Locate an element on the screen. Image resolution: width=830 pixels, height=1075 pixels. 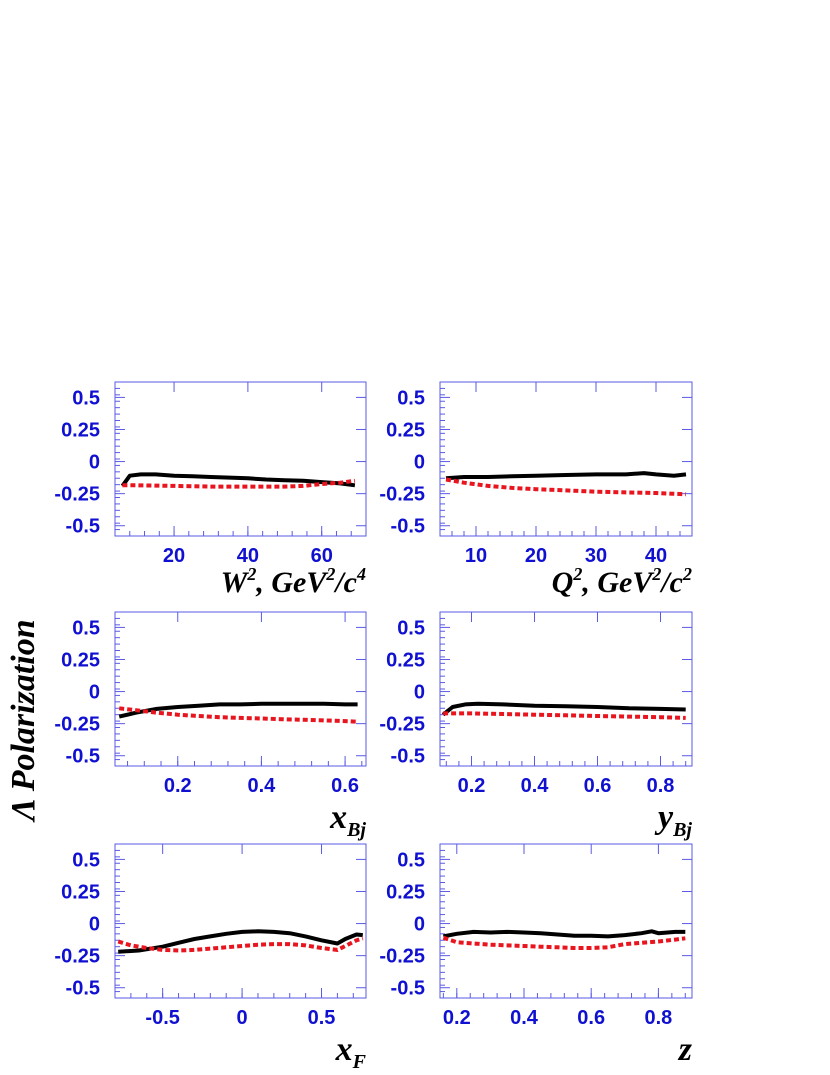
xtick-label-ybj: 0.8 is located at coordinates (661, 786).